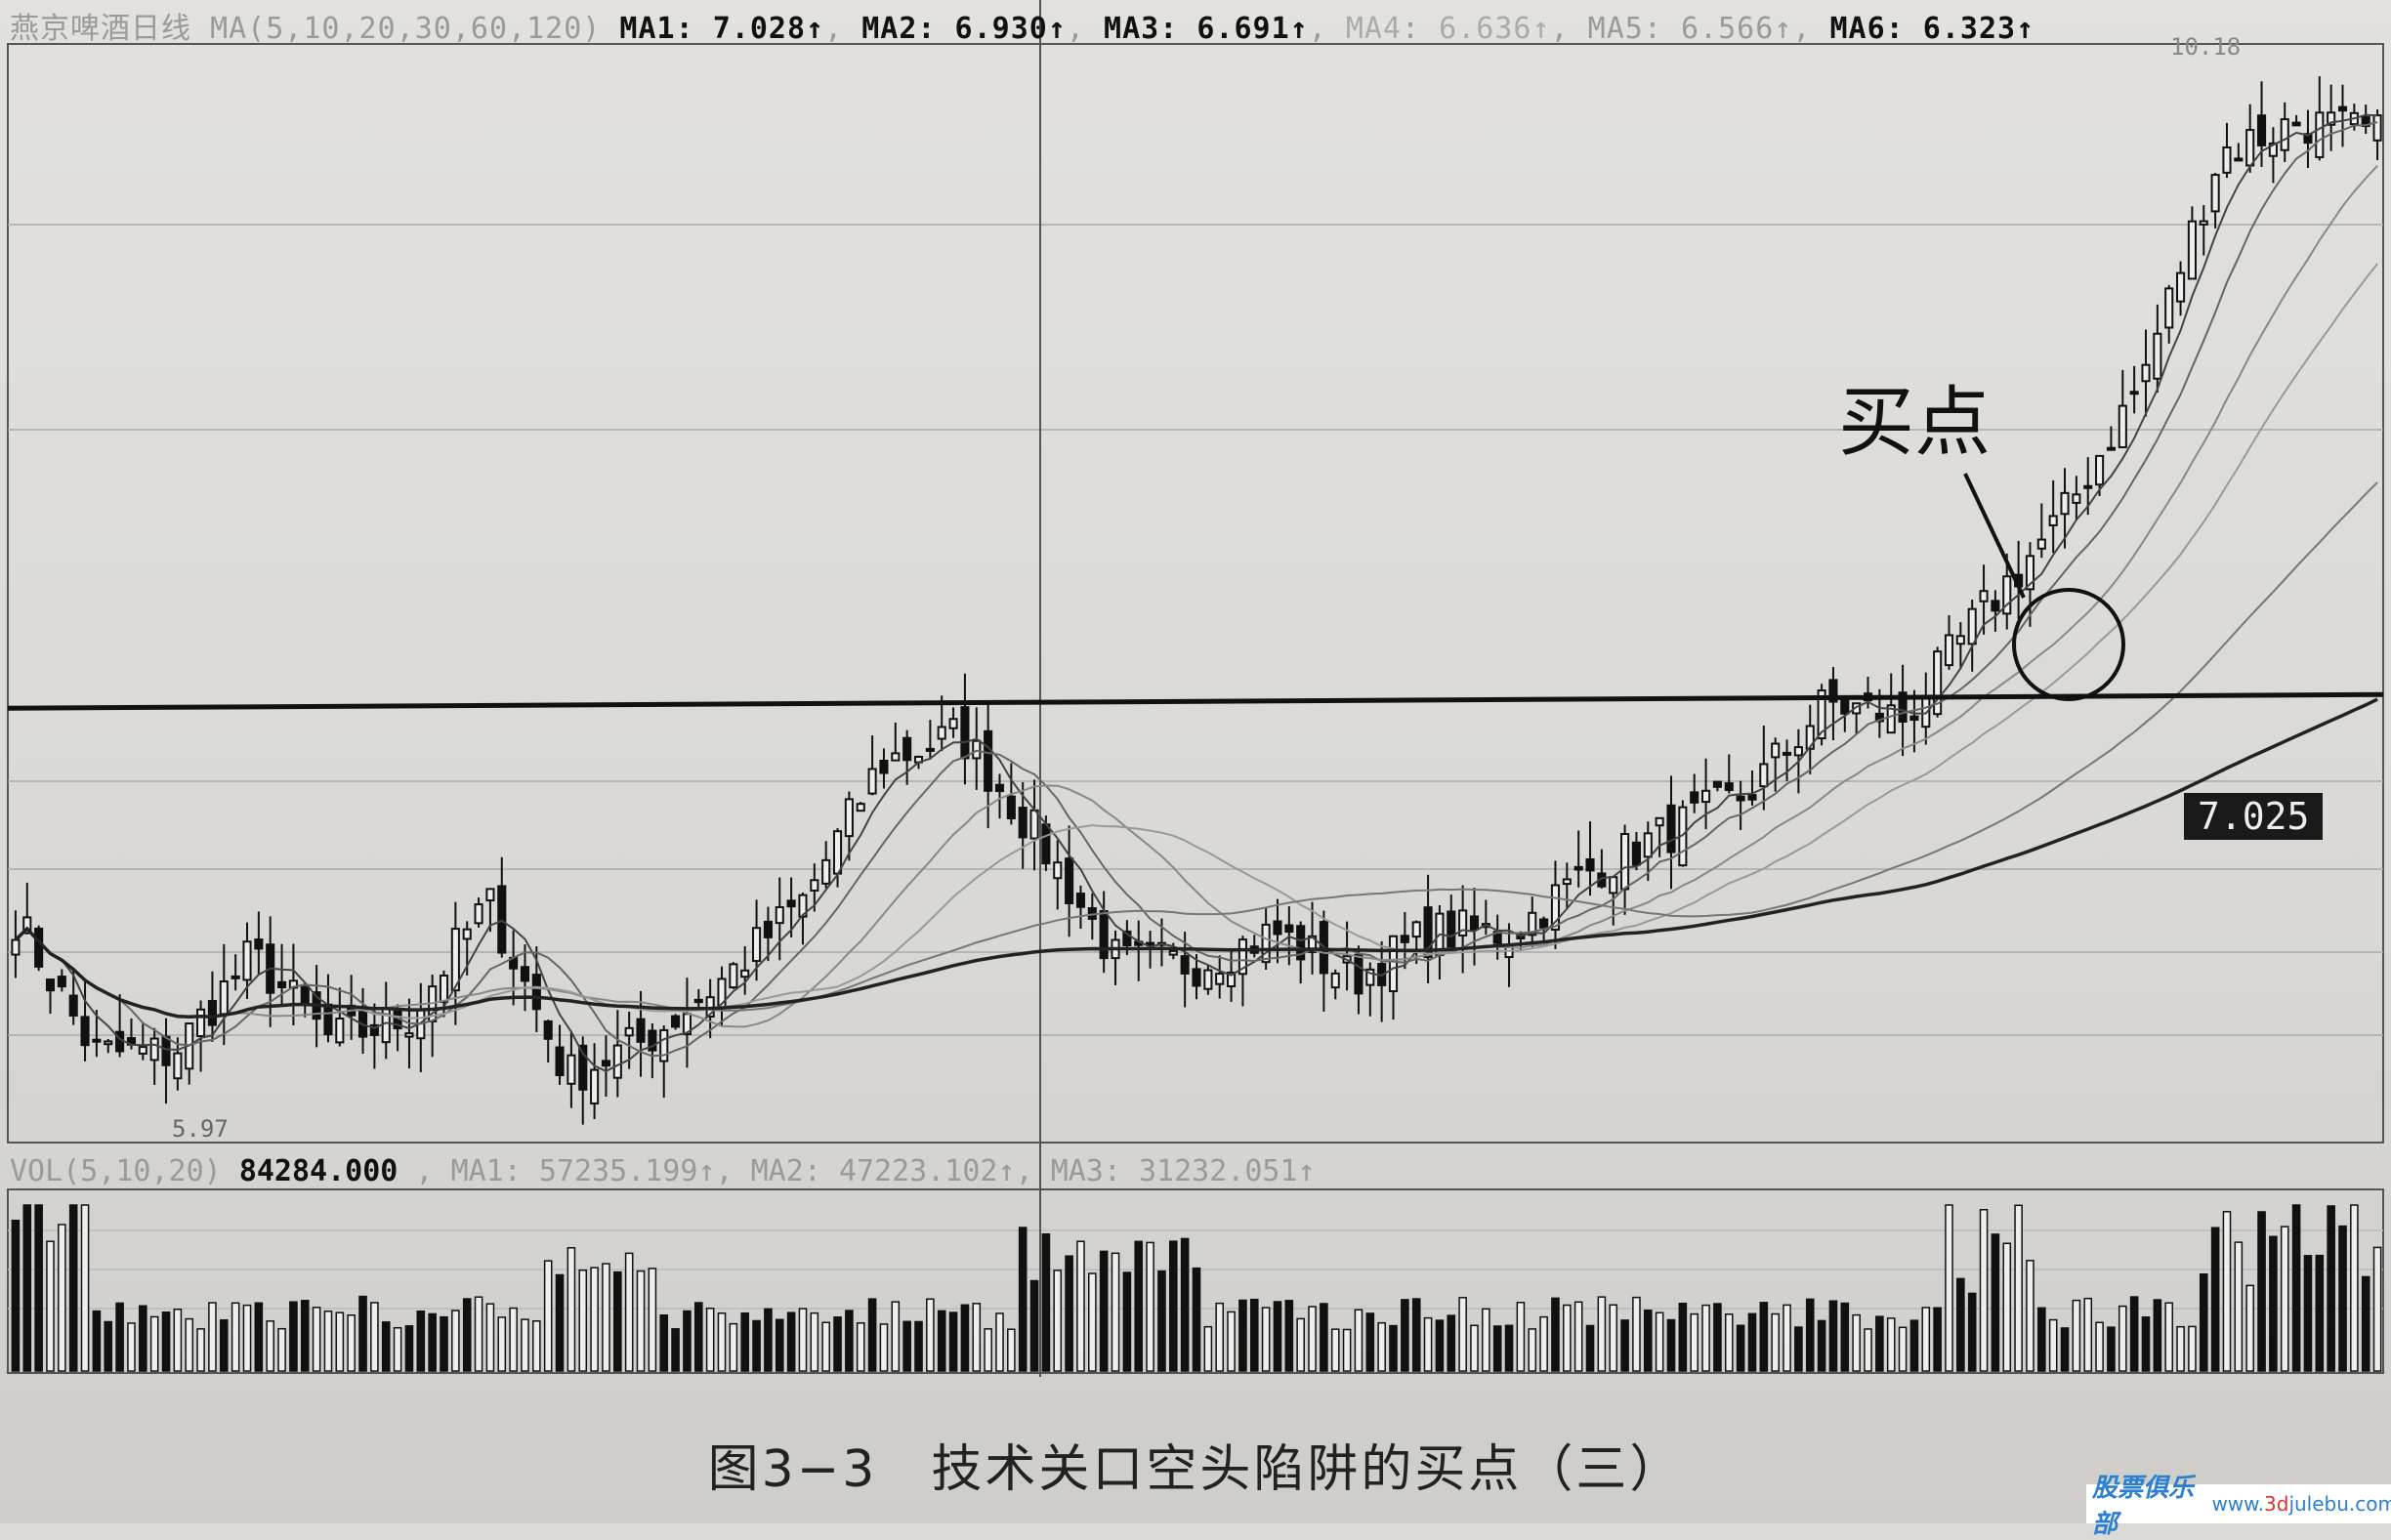 The height and width of the screenshot is (1540, 2391). What do you see at coordinates (100, 29) in the screenshot?
I see `stock-title: 燕京啤酒日线` at bounding box center [100, 29].